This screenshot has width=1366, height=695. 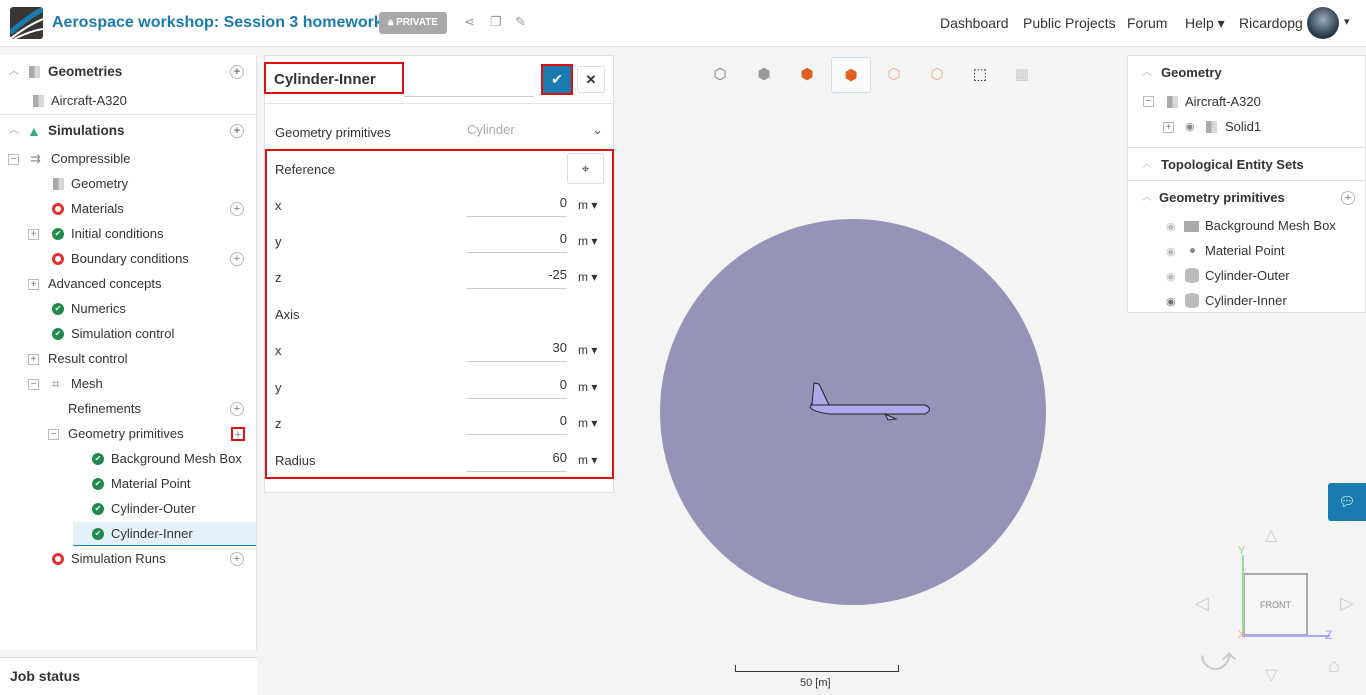 I want to click on tree-item-advanced-concepts: + Advanced concepts, so click(x=128, y=284).